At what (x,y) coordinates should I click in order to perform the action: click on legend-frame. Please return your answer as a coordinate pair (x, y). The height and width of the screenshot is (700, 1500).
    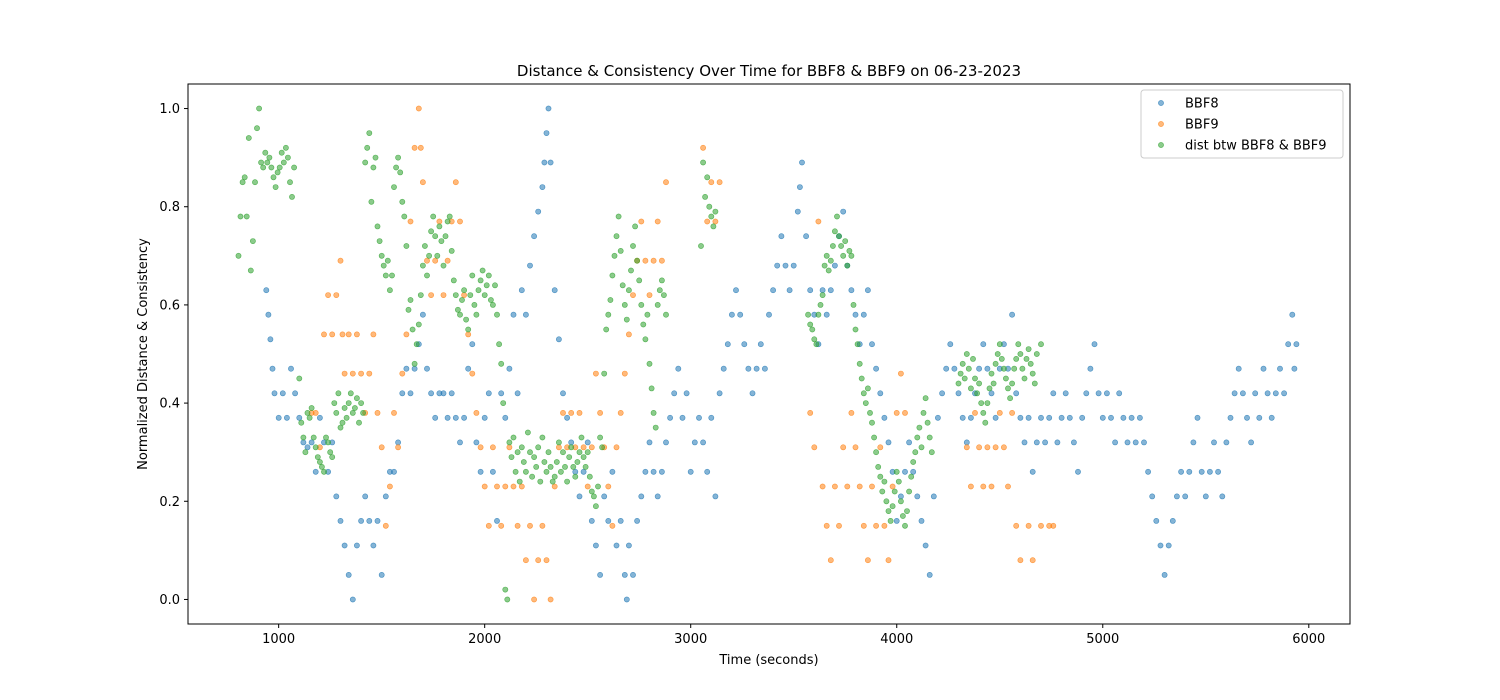
    Looking at the image, I should click on (1242, 124).